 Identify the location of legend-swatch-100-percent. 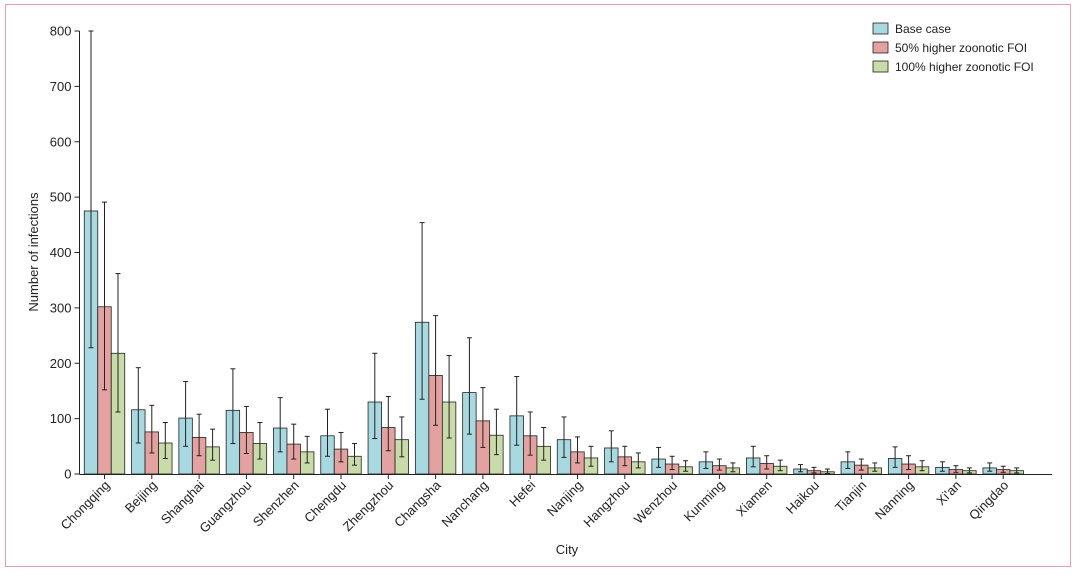
(880, 66).